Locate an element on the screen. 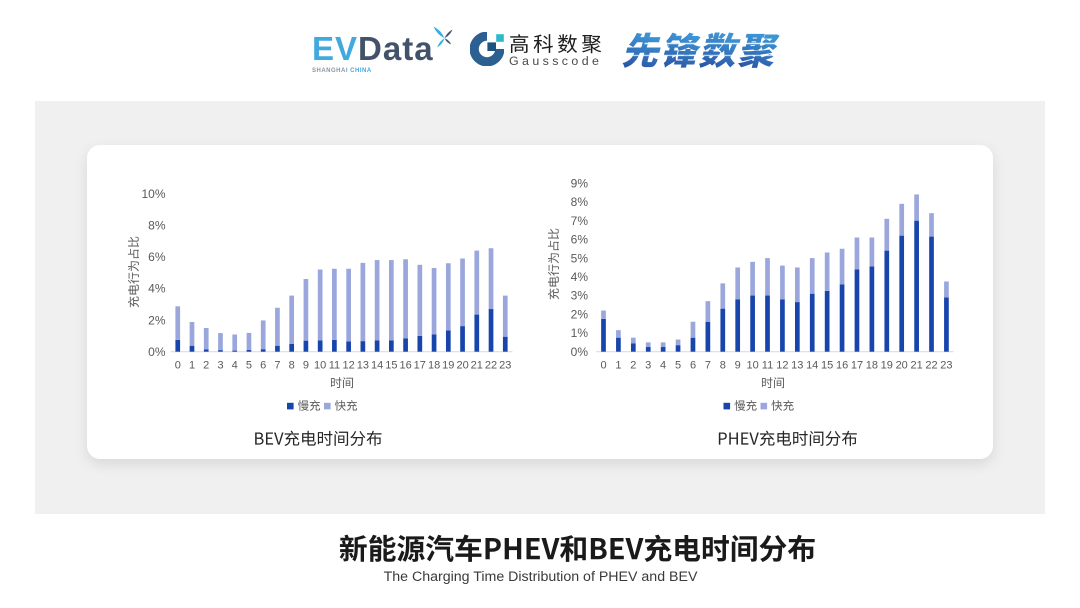  svg-text: 9% is located at coordinates (580, 183).